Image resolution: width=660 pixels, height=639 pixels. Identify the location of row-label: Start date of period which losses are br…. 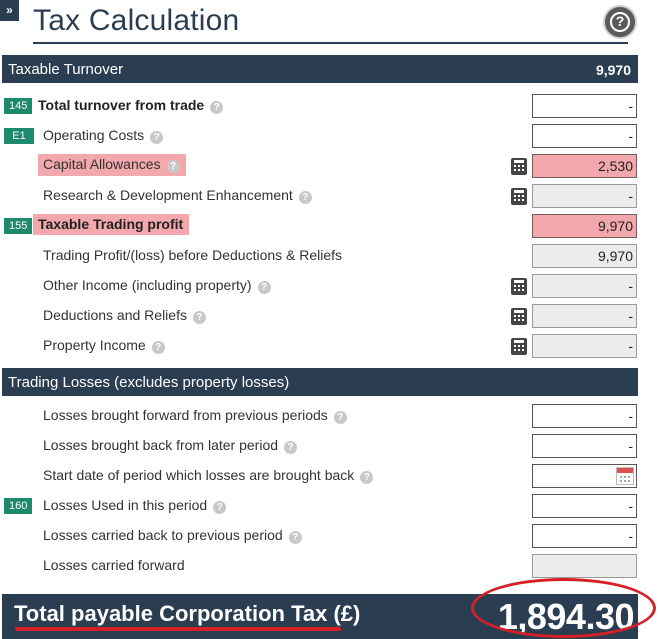
(208, 475).